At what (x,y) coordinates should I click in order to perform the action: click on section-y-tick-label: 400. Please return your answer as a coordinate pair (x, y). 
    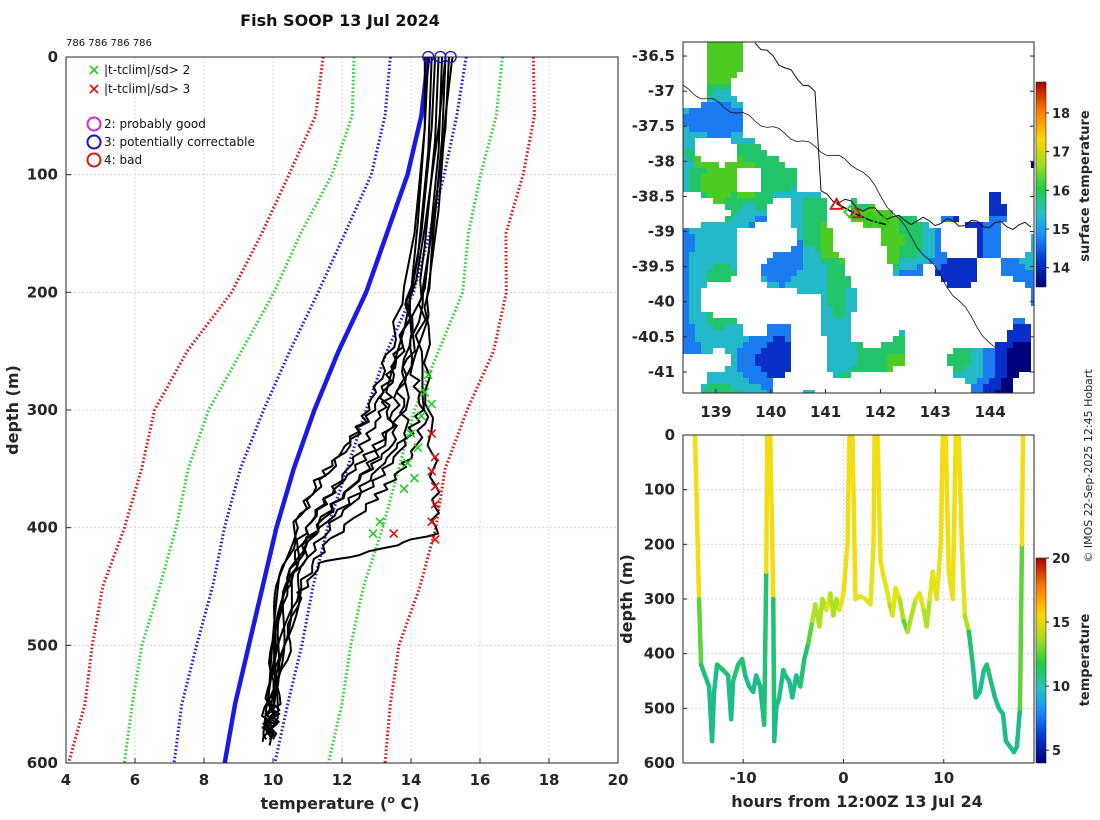
    Looking at the image, I should click on (659, 654).